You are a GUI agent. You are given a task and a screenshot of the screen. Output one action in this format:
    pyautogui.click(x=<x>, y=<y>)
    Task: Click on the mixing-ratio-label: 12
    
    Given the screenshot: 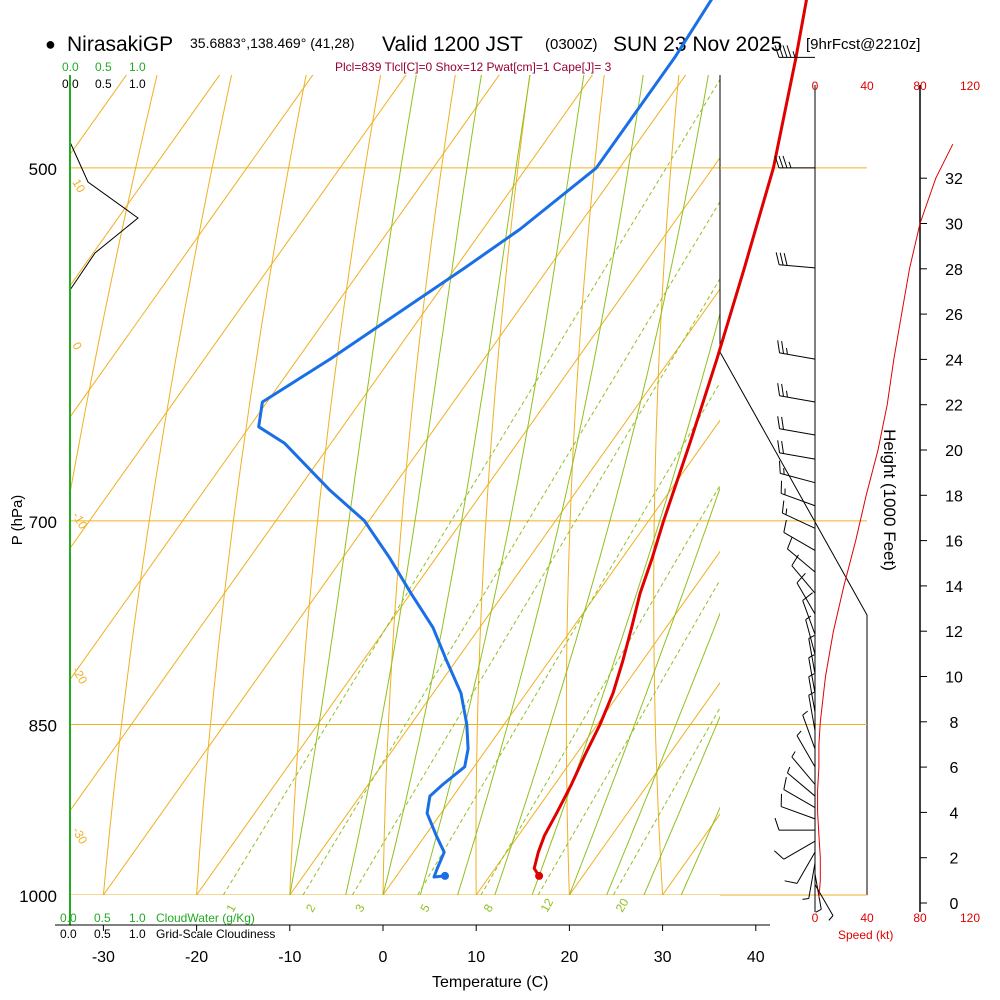 What is the action you would take?
    pyautogui.click(x=547, y=905)
    